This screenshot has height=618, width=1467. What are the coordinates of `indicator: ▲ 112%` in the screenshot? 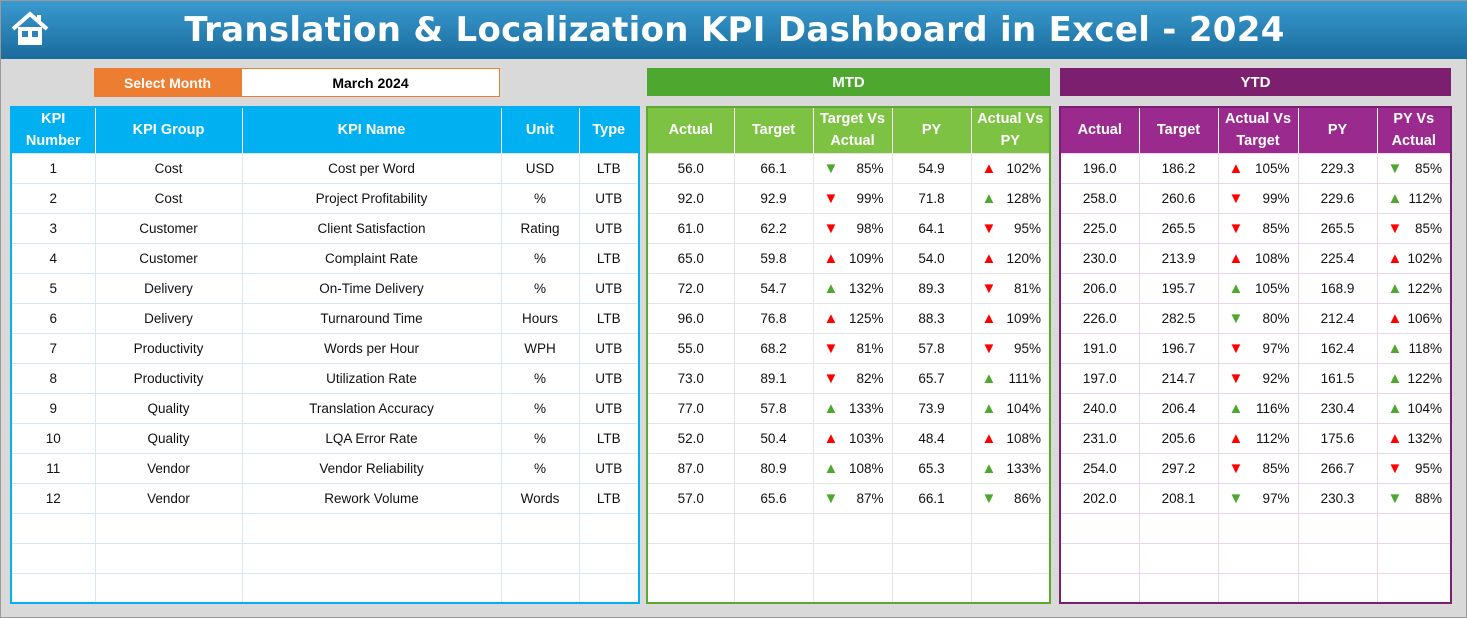 It's located at (1258, 438).